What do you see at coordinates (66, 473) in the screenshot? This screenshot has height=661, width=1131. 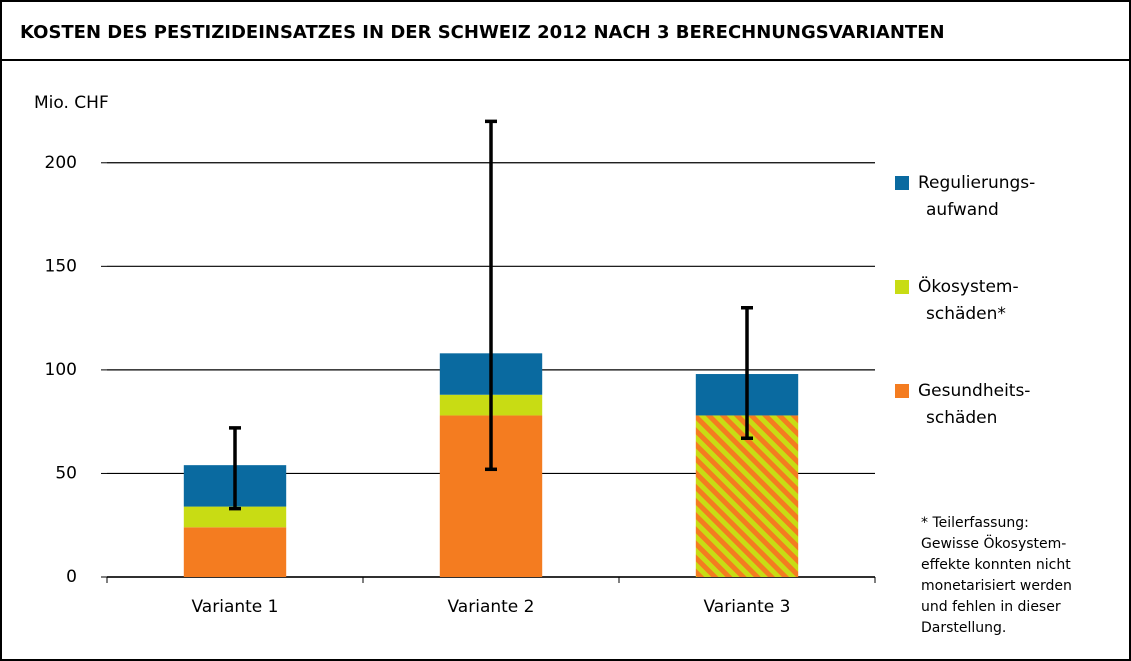 I see `y-tick-label: 50` at bounding box center [66, 473].